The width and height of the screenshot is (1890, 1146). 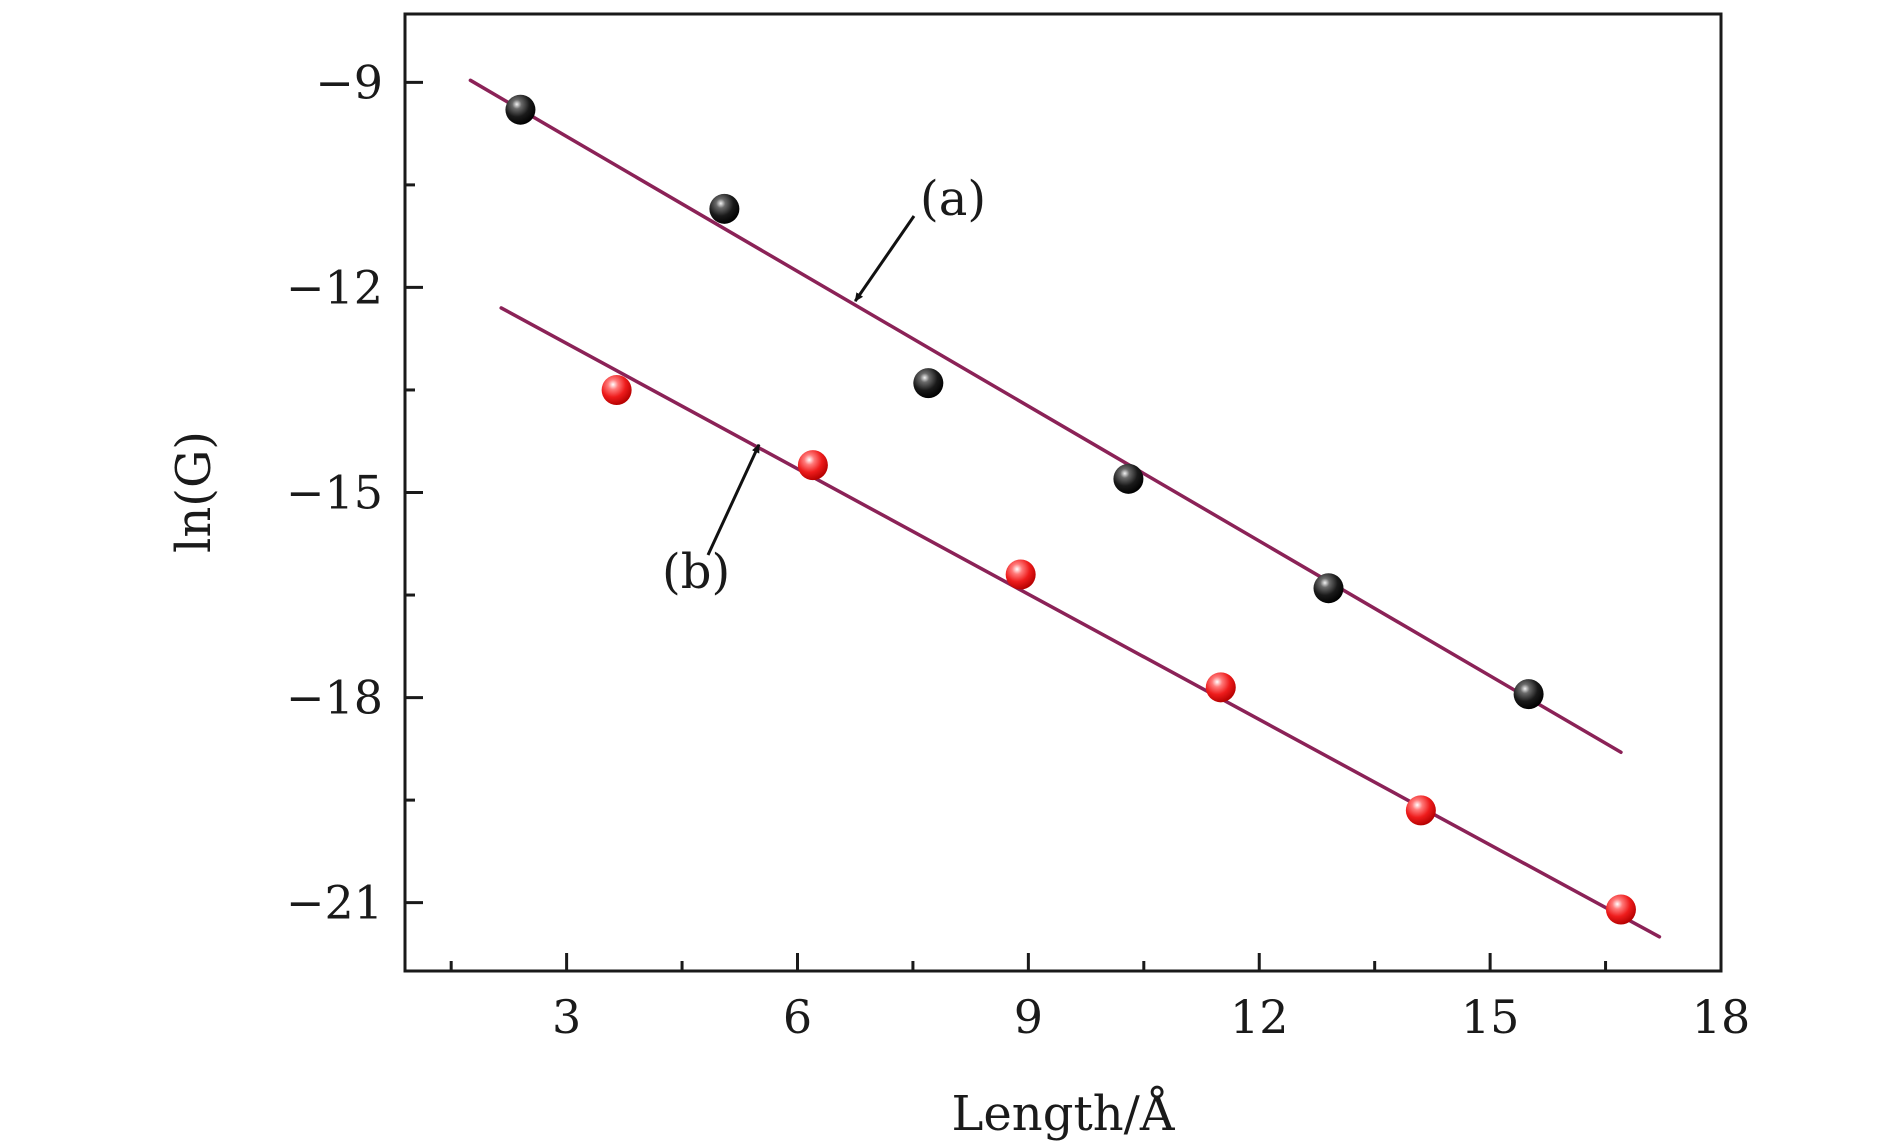 I want to click on annotation-a-arrow, so click(x=884, y=258).